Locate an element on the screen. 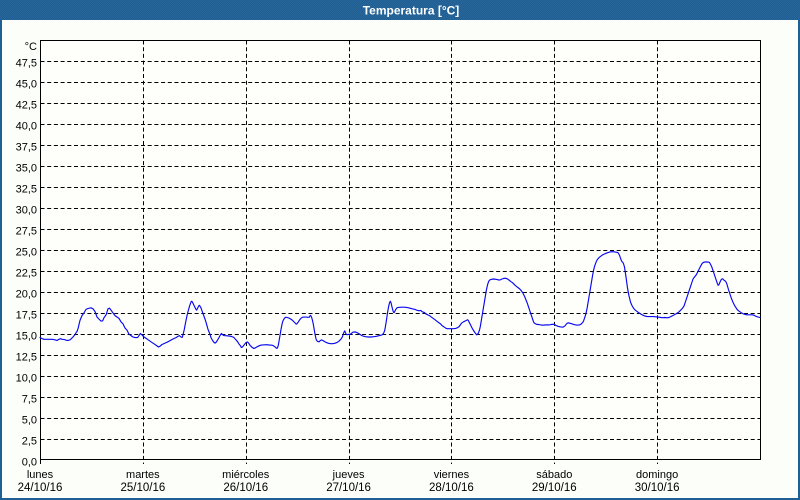 This screenshot has height=500, width=800. svg-text: 24/10/16 is located at coordinates (40, 488).